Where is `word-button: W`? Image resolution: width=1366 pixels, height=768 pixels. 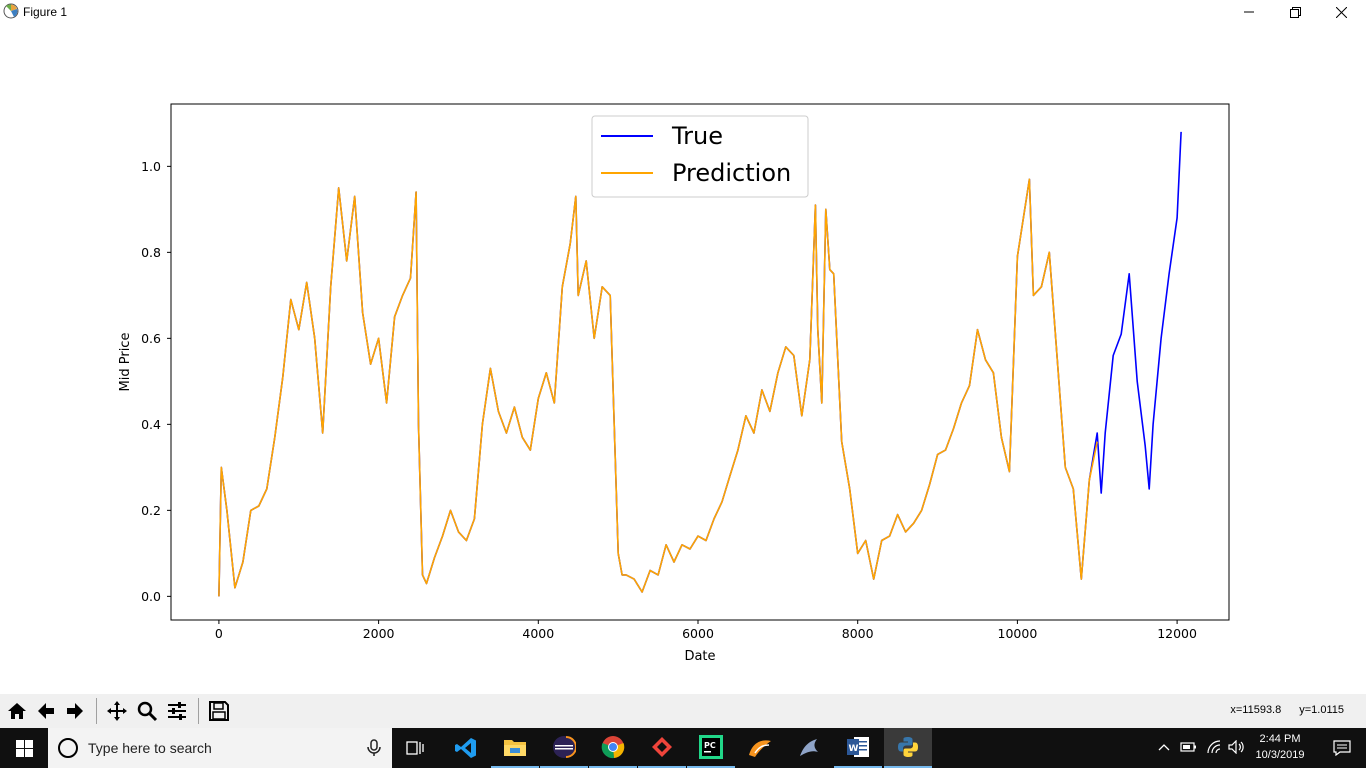
word-button: W is located at coordinates (858, 748).